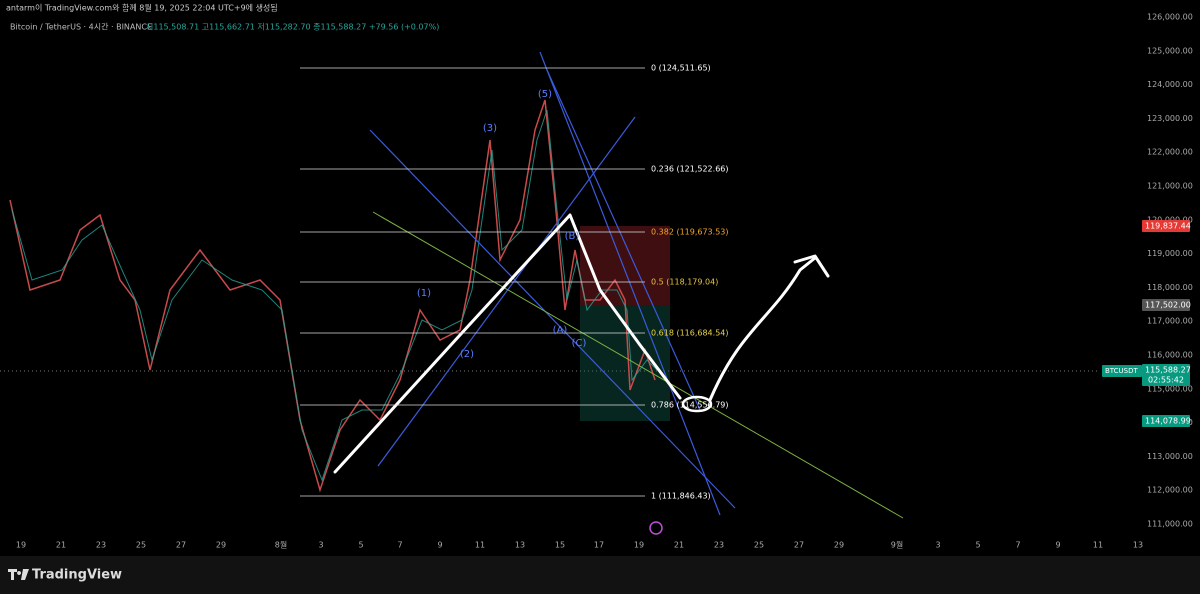  Describe the element at coordinates (1166, 380) in the screenshot. I see `countdown: 02:55:42` at that location.